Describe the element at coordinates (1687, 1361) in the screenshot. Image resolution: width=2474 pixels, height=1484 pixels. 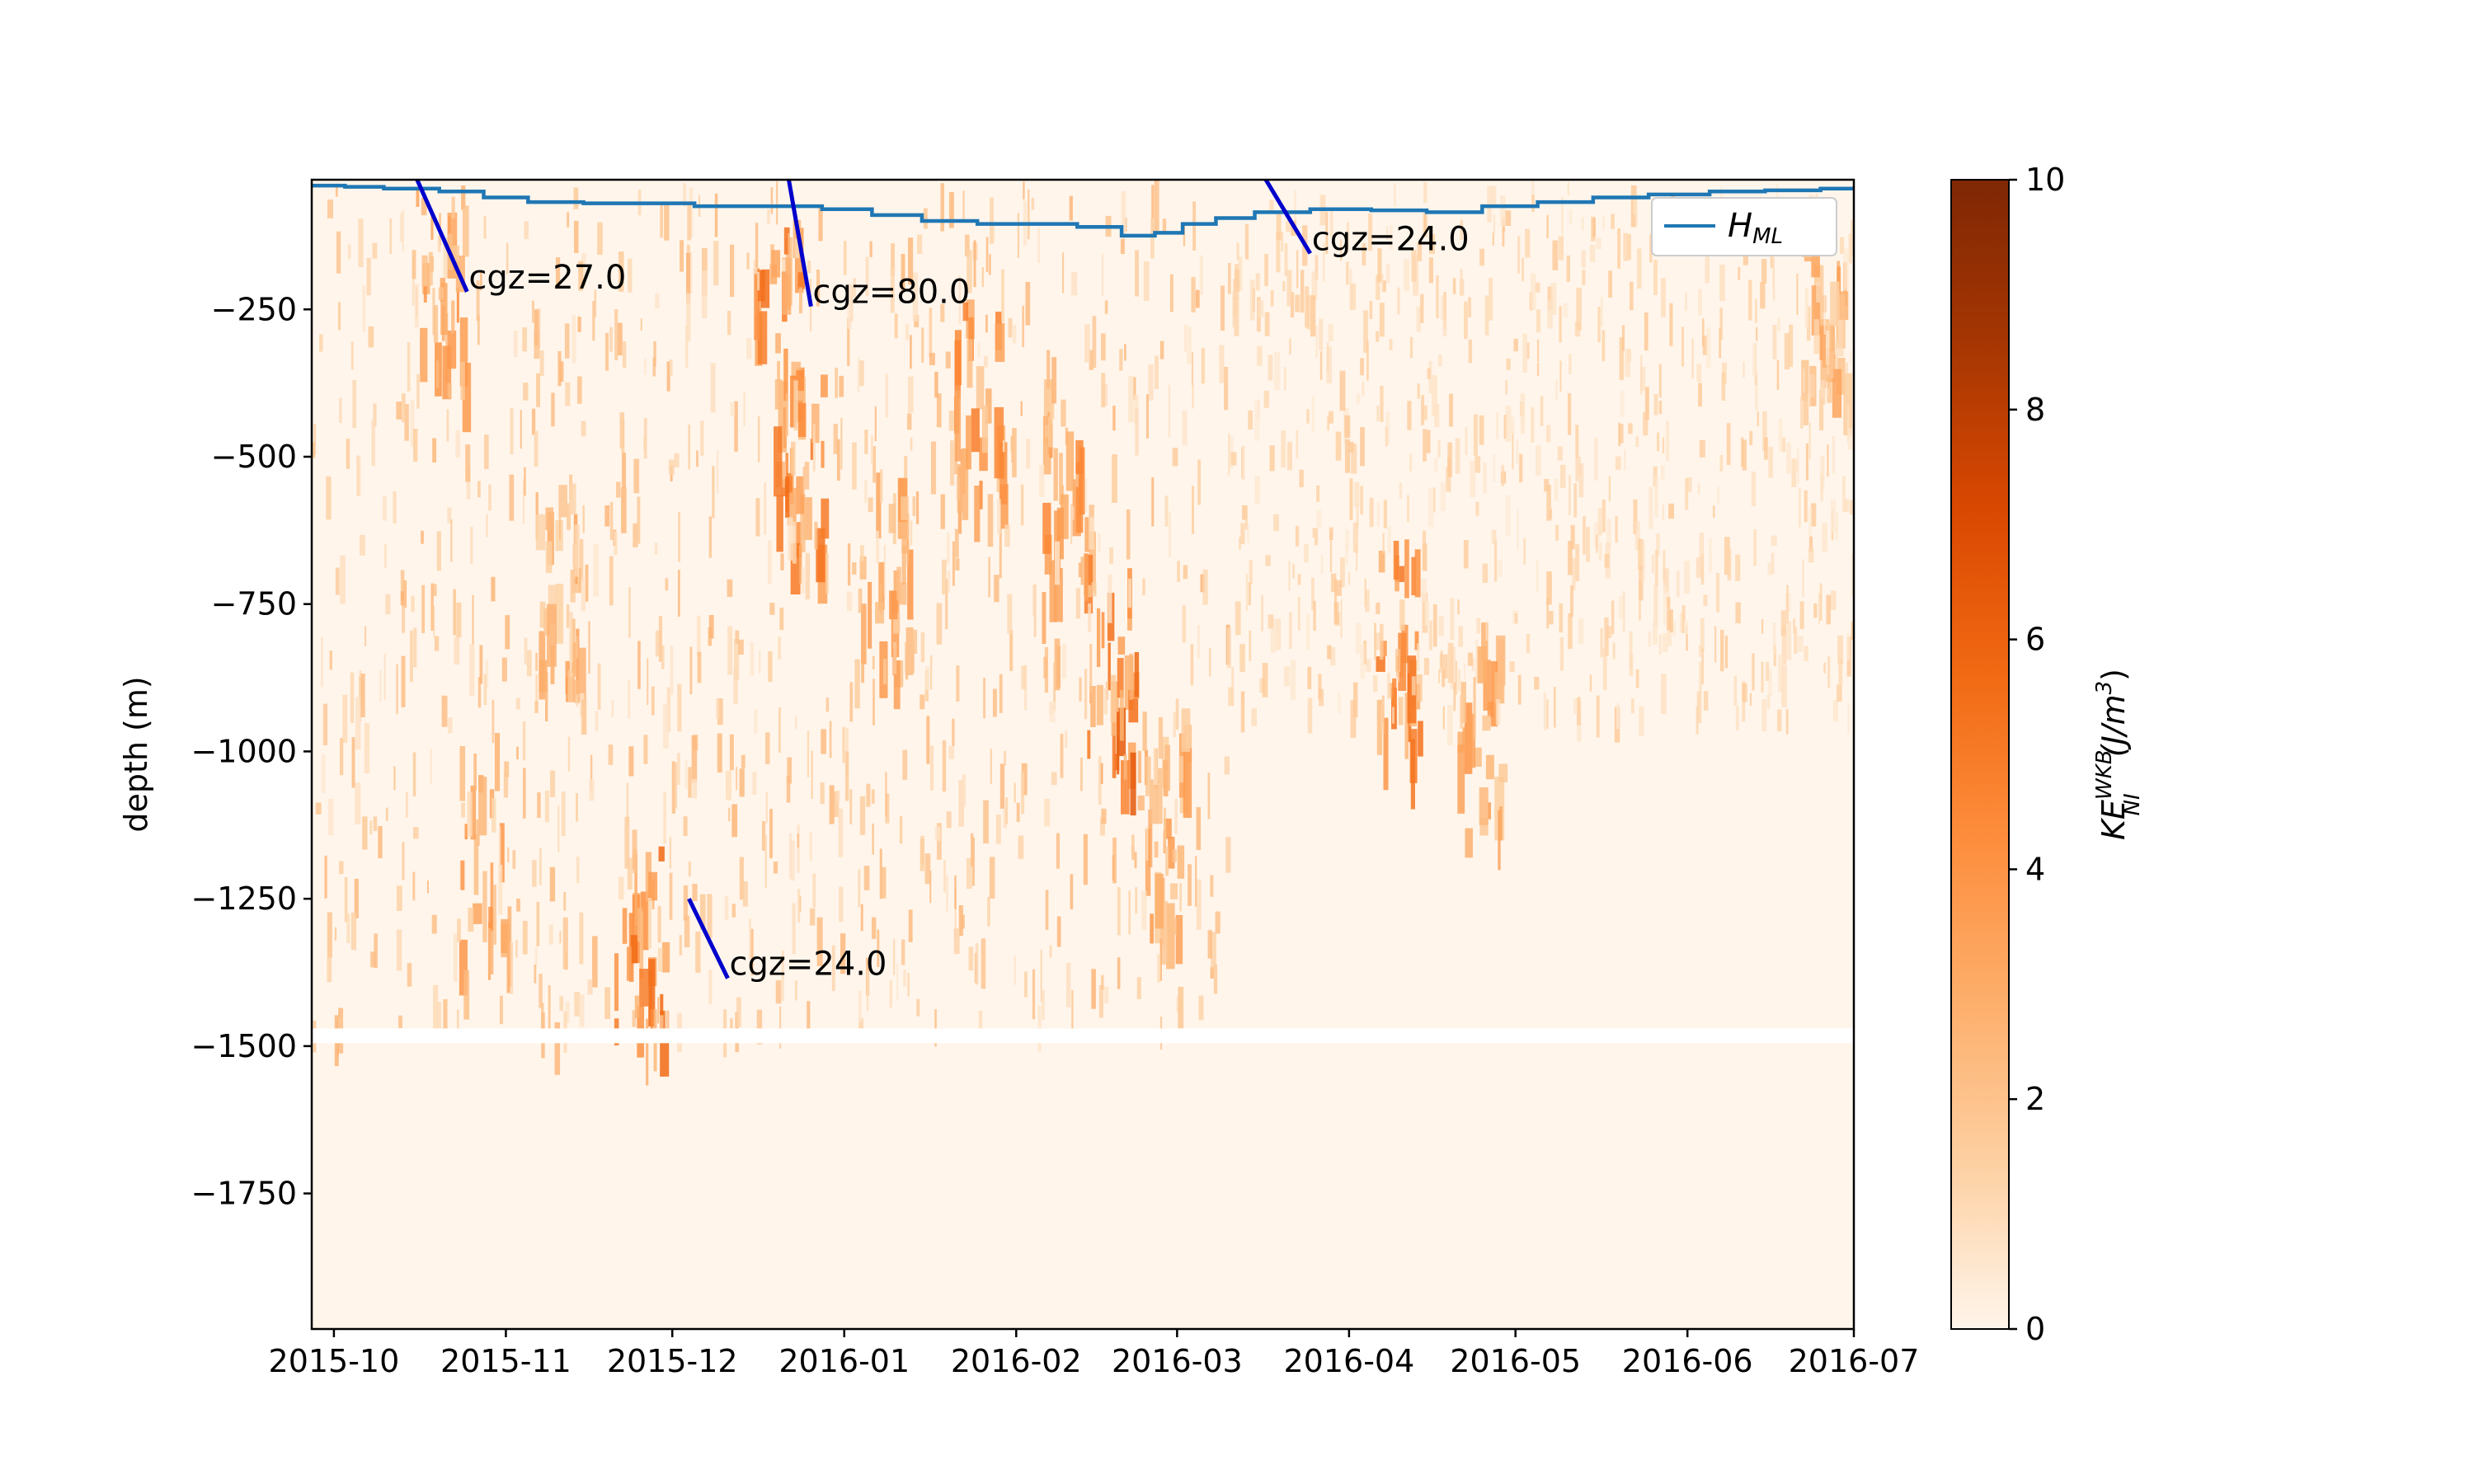
I see `x-tick-label: 2016-06` at that location.